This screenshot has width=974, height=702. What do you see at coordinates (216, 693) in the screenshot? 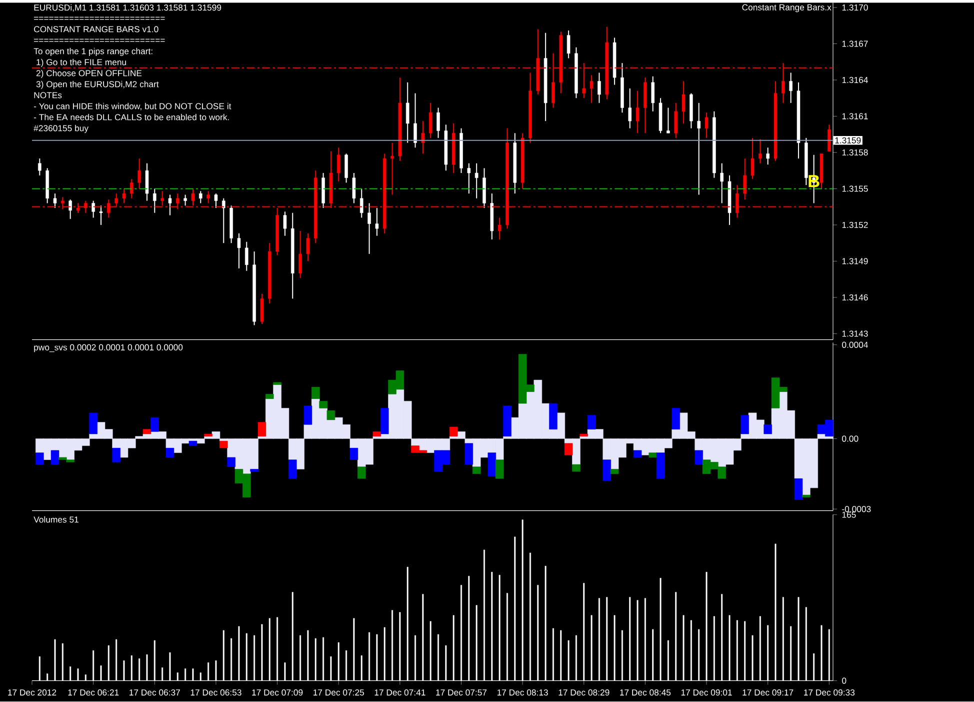
I see `x-tick-label: 17 Dec 06:53` at bounding box center [216, 693].